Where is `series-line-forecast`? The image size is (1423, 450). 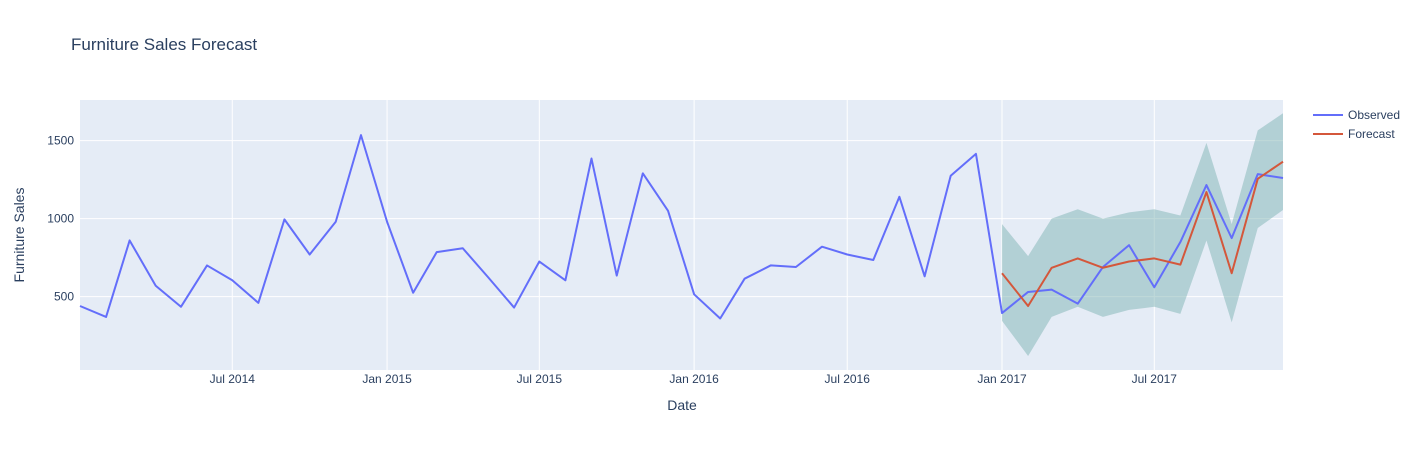
series-line-forecast is located at coordinates (1142, 234).